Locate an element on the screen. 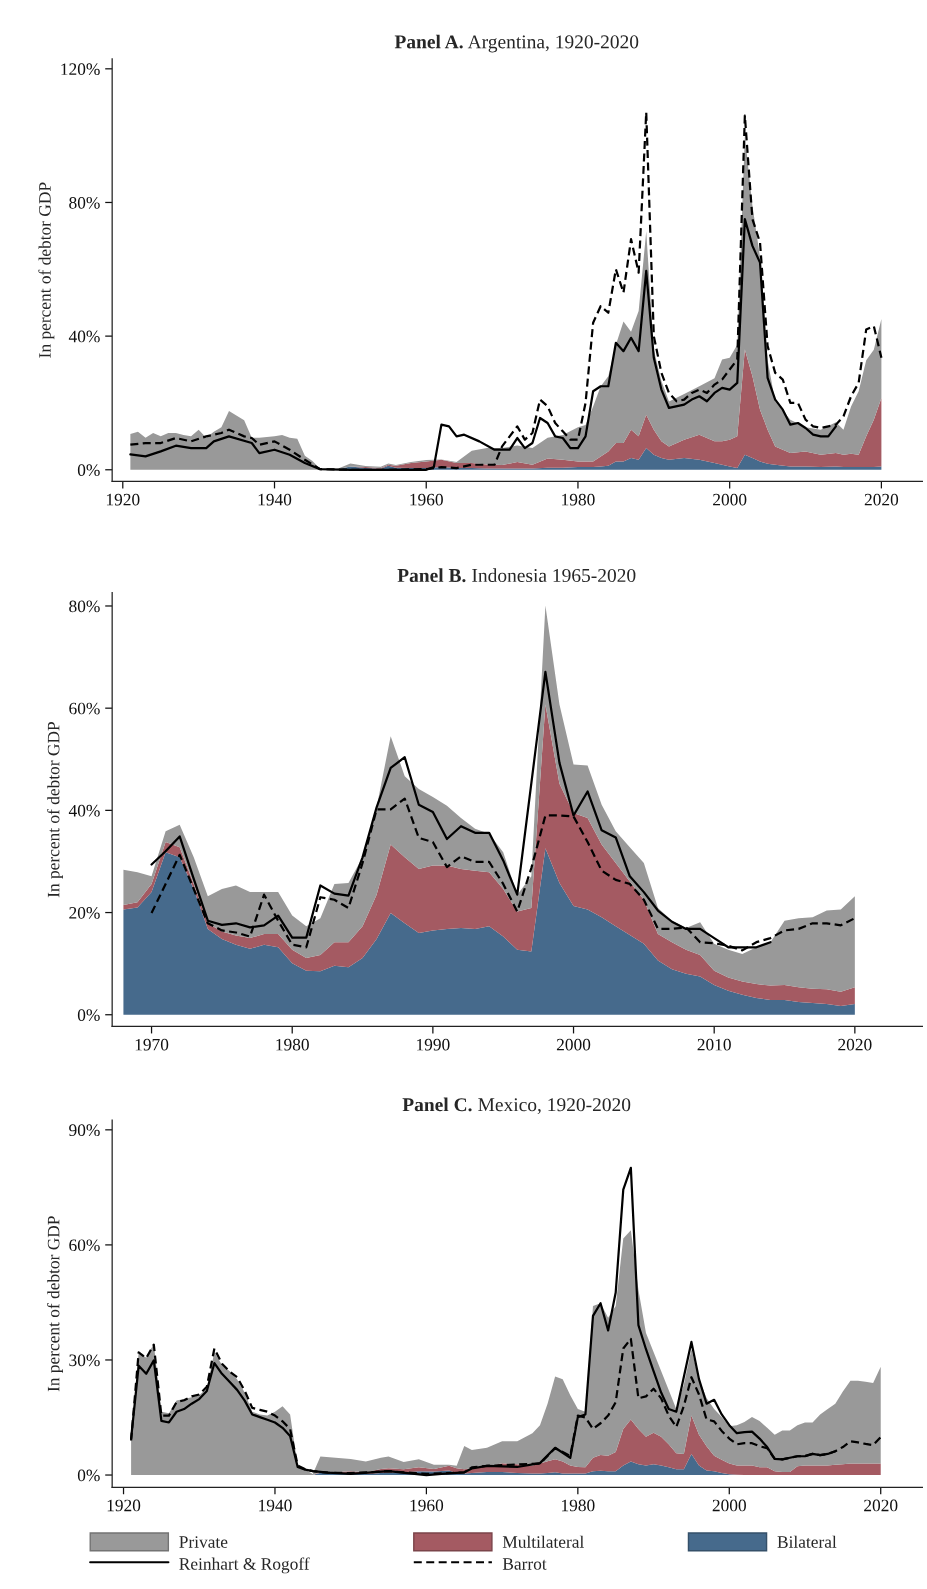  y-tick-label: 30% is located at coordinates (84, 1360).